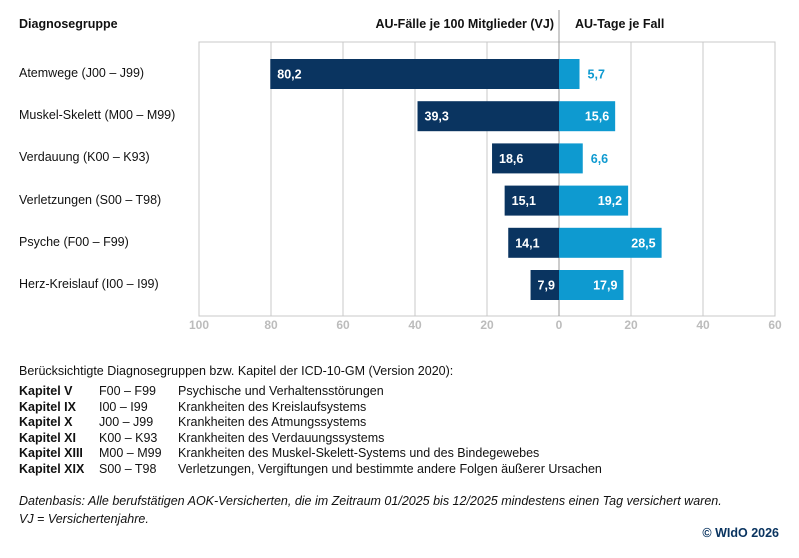  I want to click on data-label-left: 39,3, so click(437, 117).